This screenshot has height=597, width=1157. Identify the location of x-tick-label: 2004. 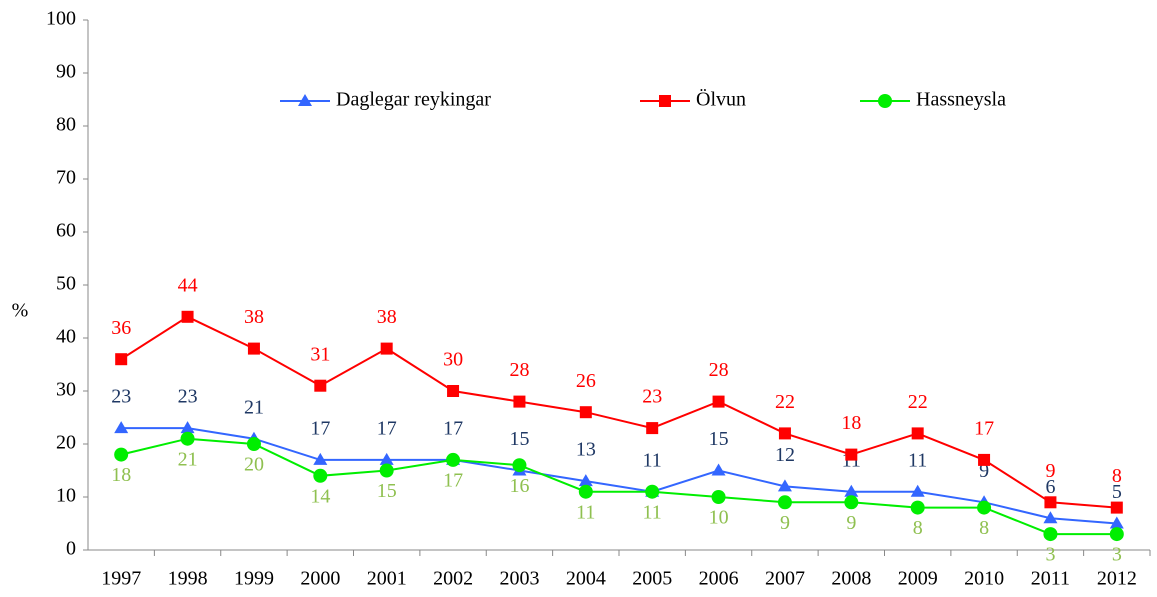
(586, 579).